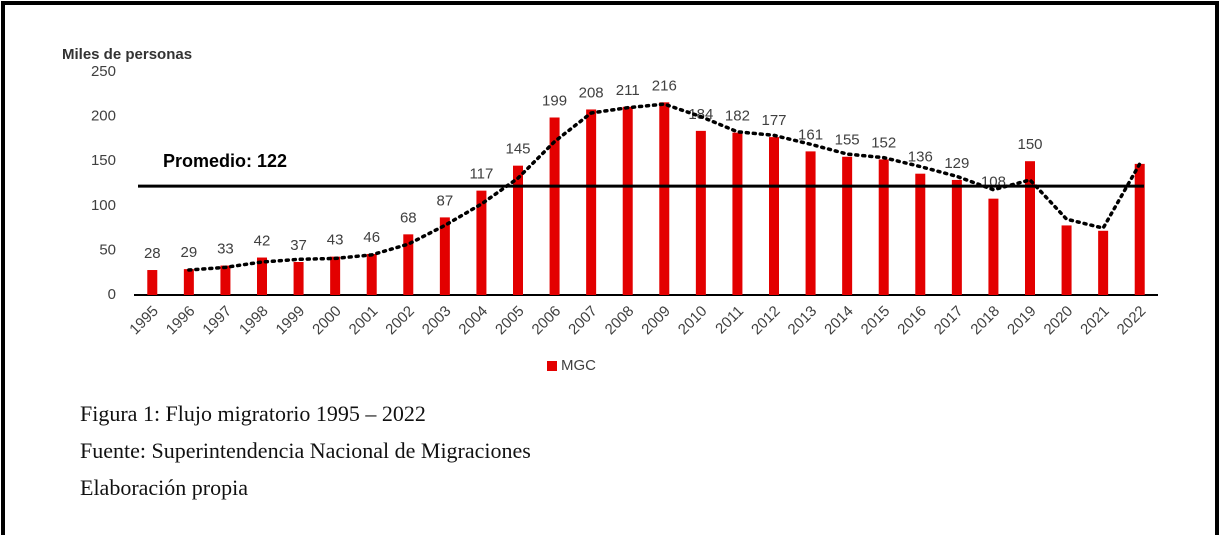 This screenshot has height=540, width=1220. I want to click on x-tick-label: 2009, so click(656, 321).